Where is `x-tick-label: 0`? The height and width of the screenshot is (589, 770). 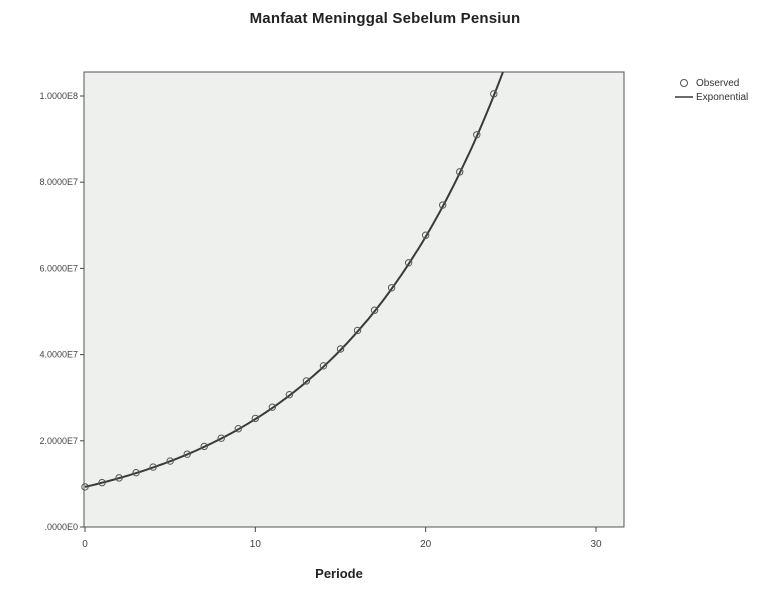 x-tick-label: 0 is located at coordinates (85, 544).